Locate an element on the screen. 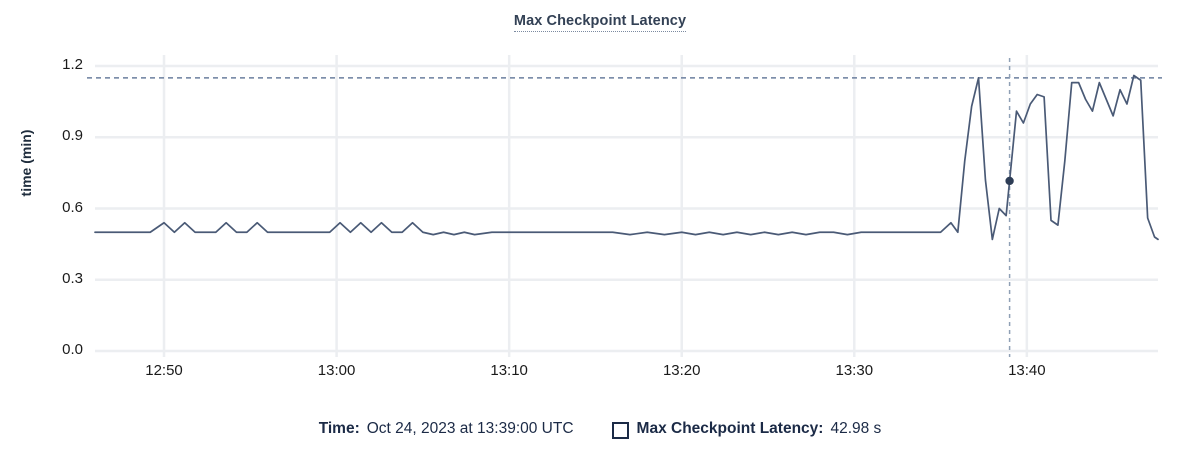 This screenshot has width=1200, height=466. footer-time-label: Time: is located at coordinates (339, 428).